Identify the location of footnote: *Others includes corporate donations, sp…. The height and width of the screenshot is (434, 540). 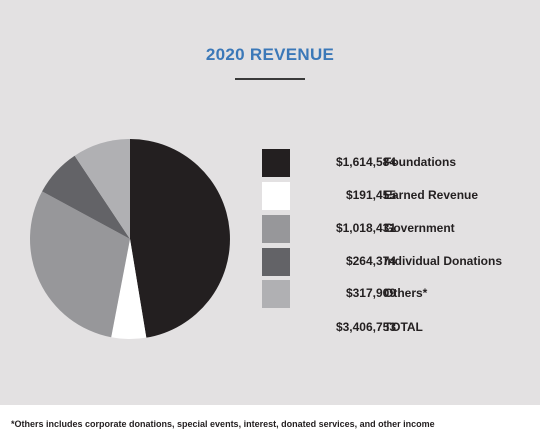
(223, 424).